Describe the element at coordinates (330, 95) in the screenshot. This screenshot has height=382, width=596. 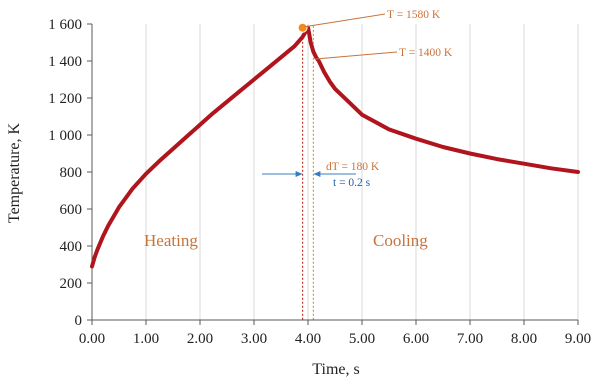
I see `annotations` at that location.